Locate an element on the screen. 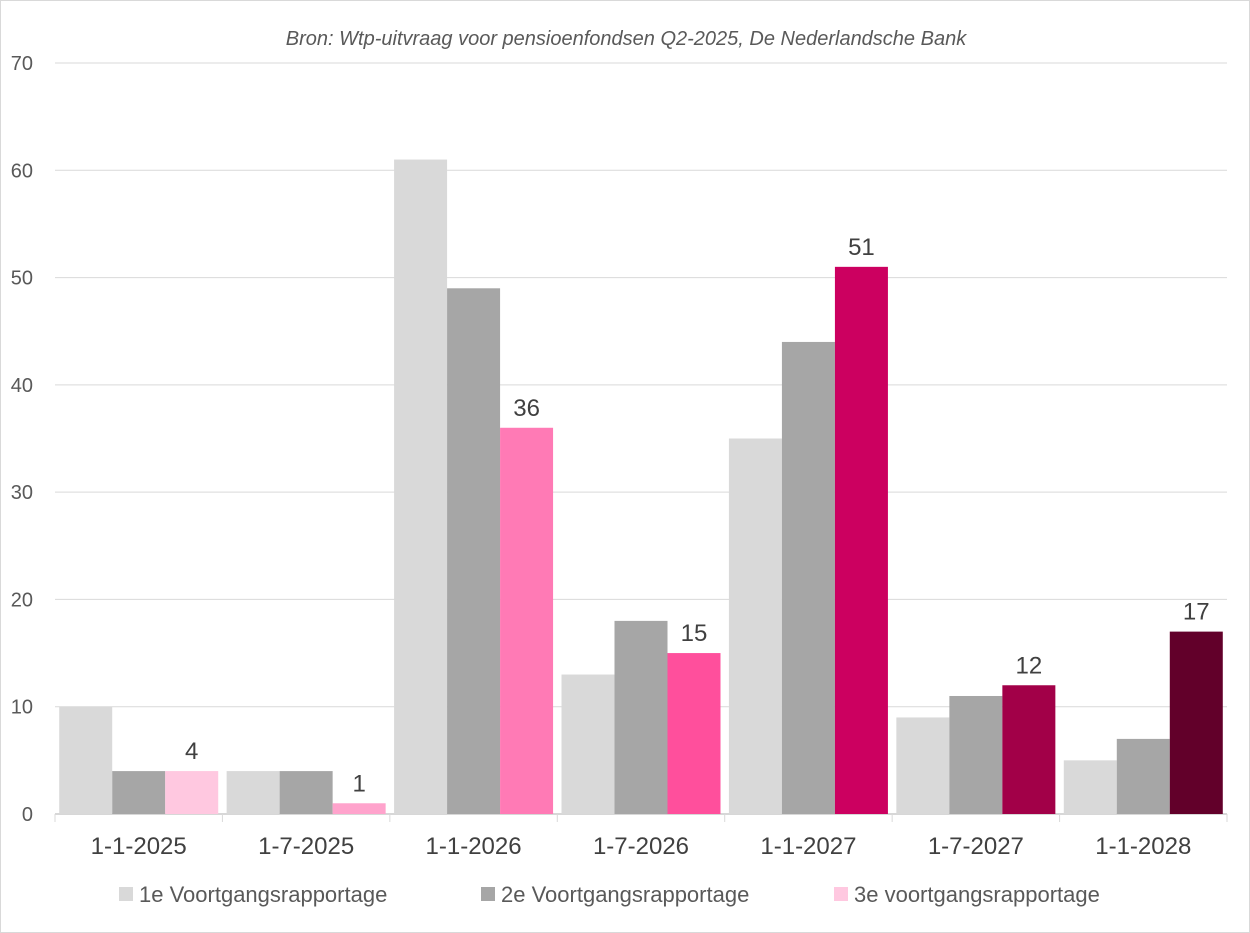 Image resolution: width=1250 pixels, height=933 pixels. data-label: 1 is located at coordinates (358, 783).